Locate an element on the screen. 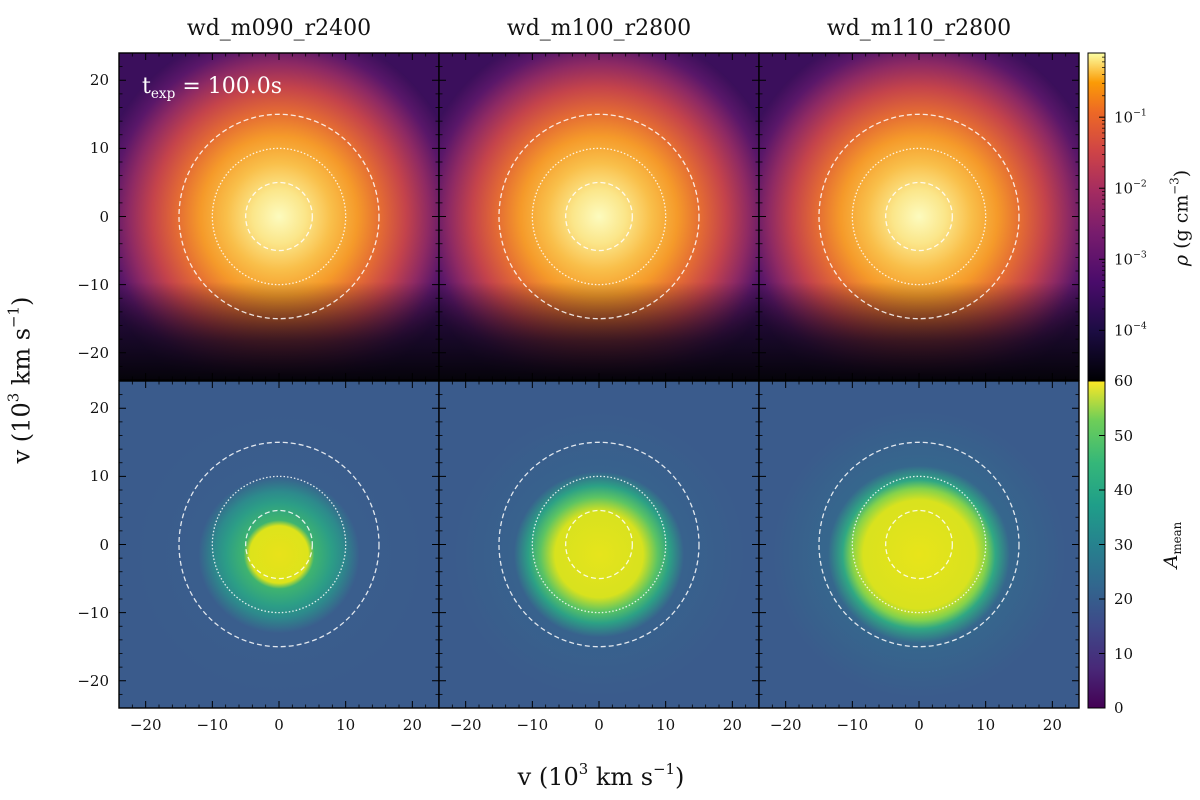  time-annotation: texp = 100.0s is located at coordinates (212, 88).